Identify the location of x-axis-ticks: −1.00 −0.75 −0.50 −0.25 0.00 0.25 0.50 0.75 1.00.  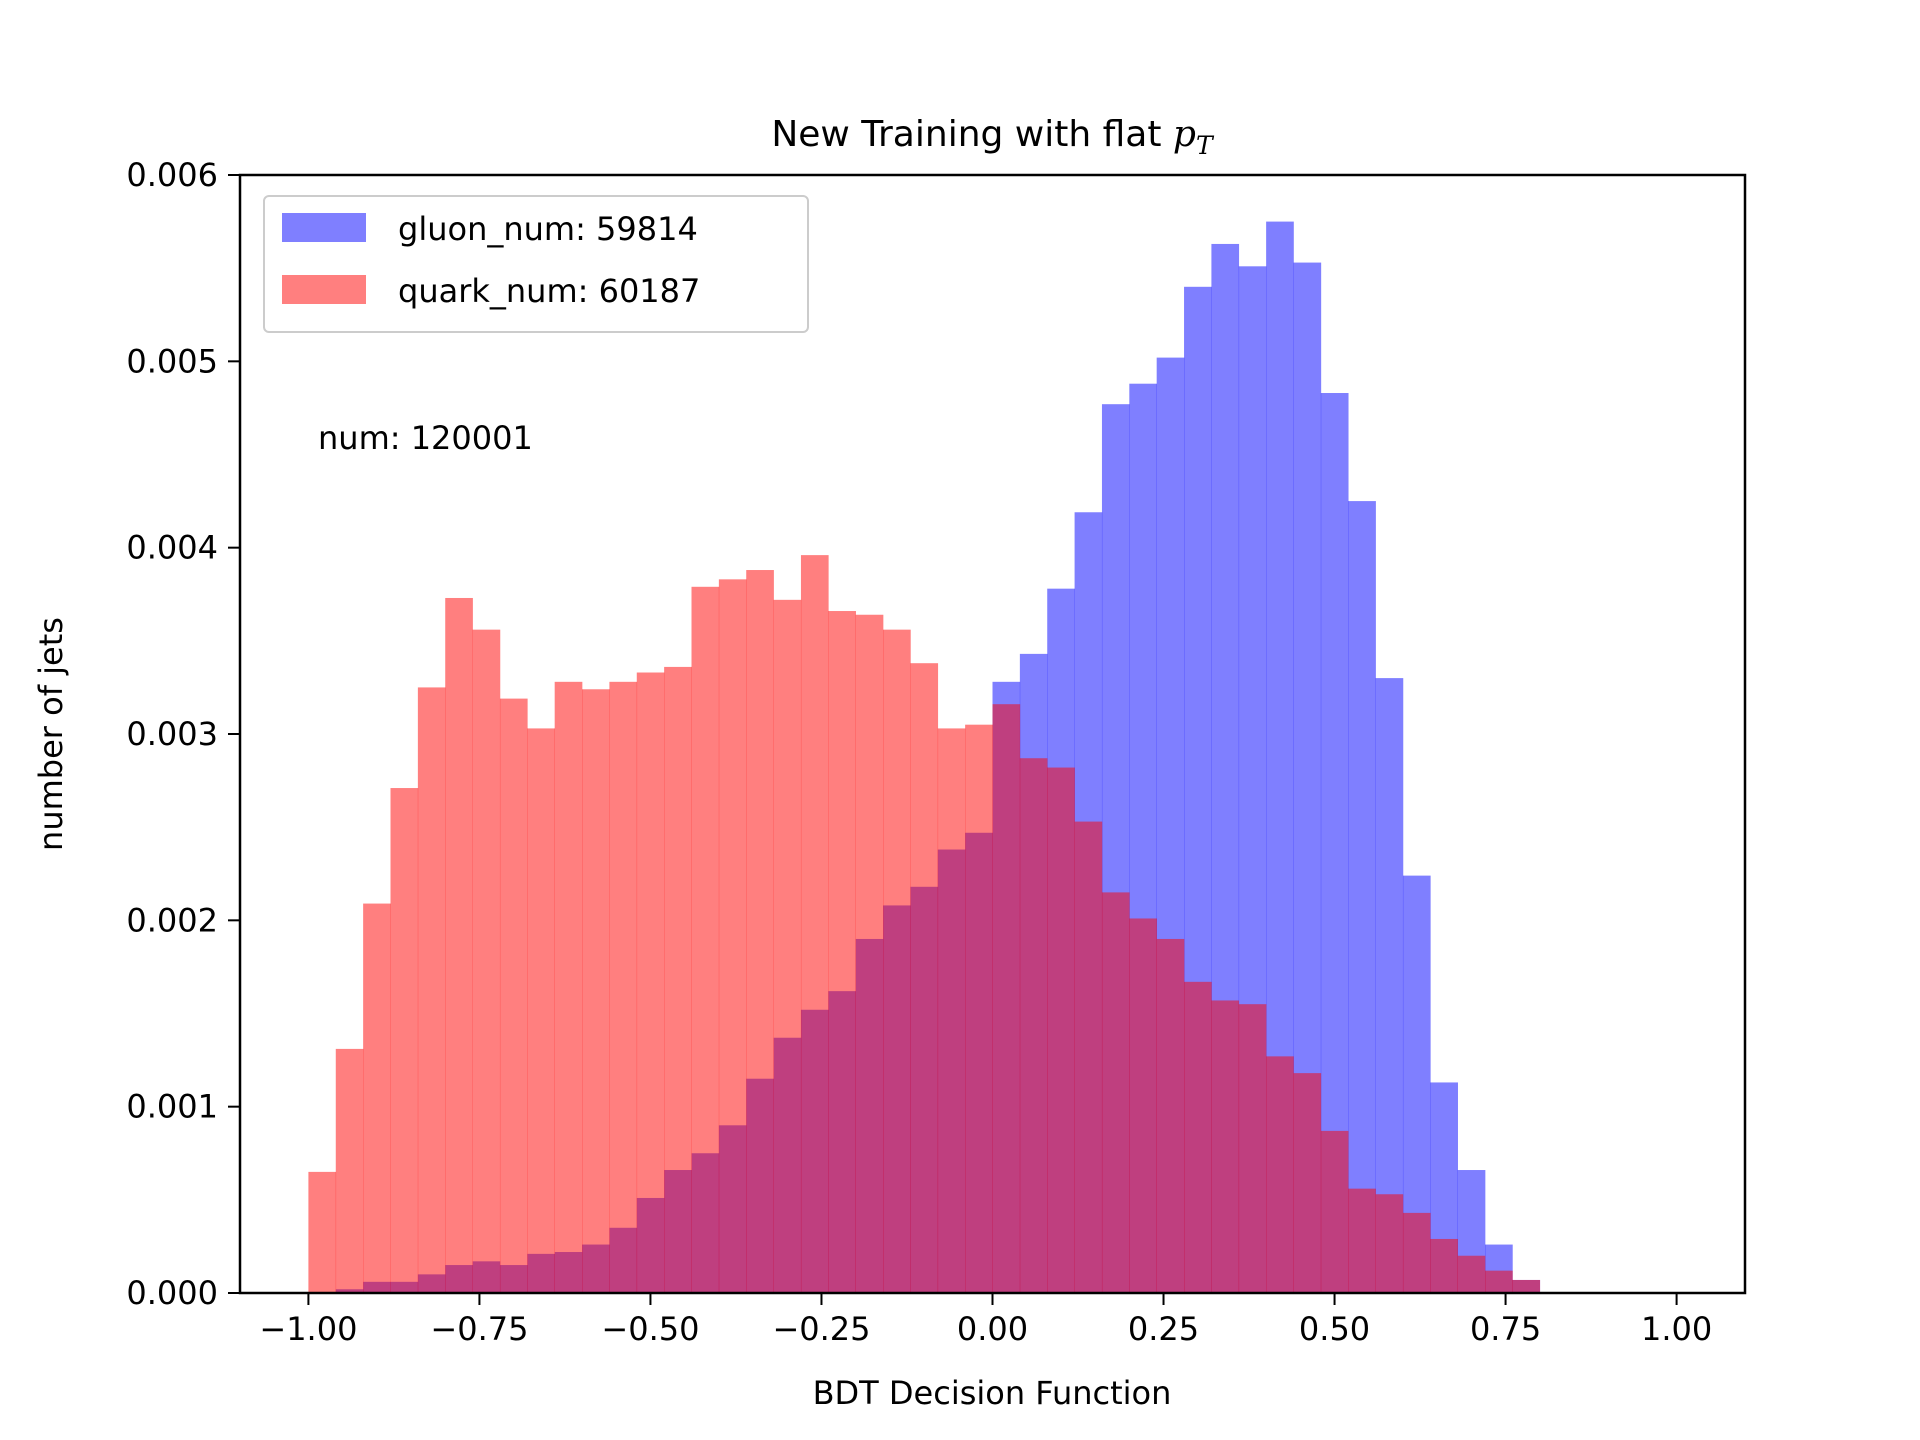
(985, 1320).